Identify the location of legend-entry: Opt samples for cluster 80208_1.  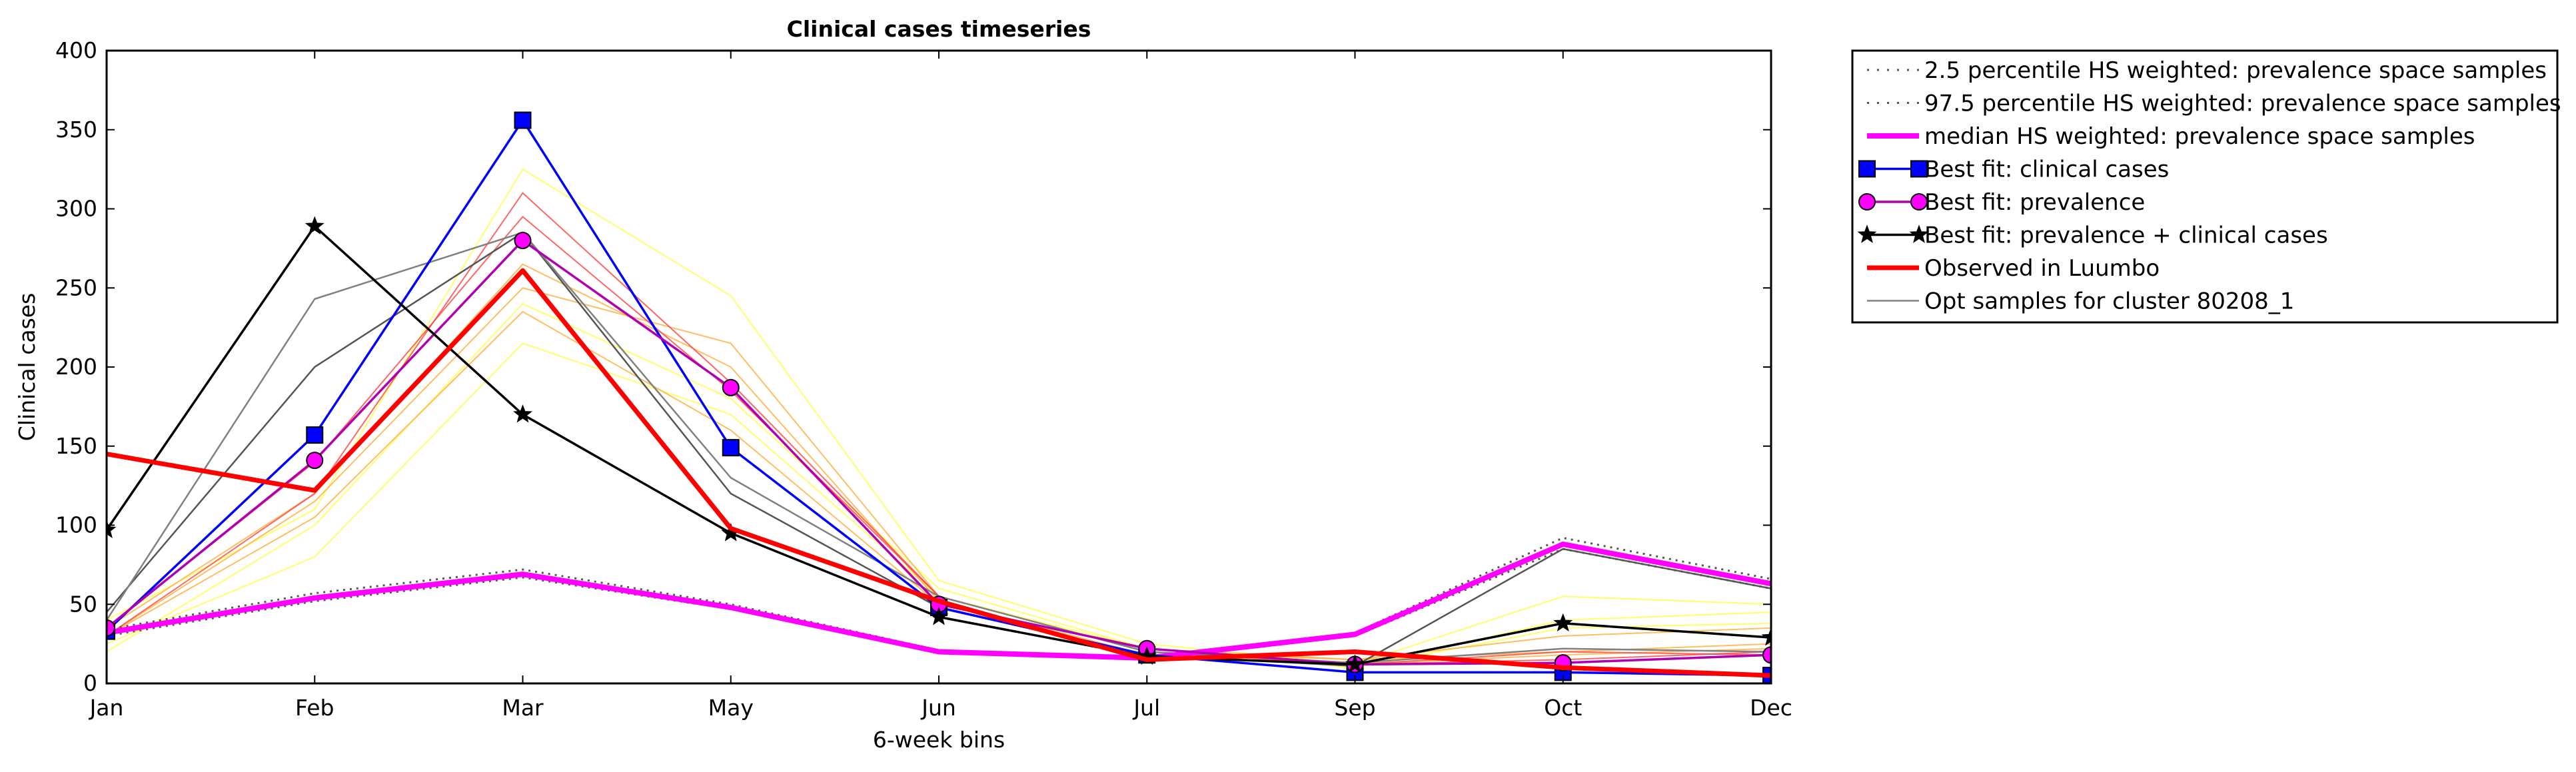
(2080, 301).